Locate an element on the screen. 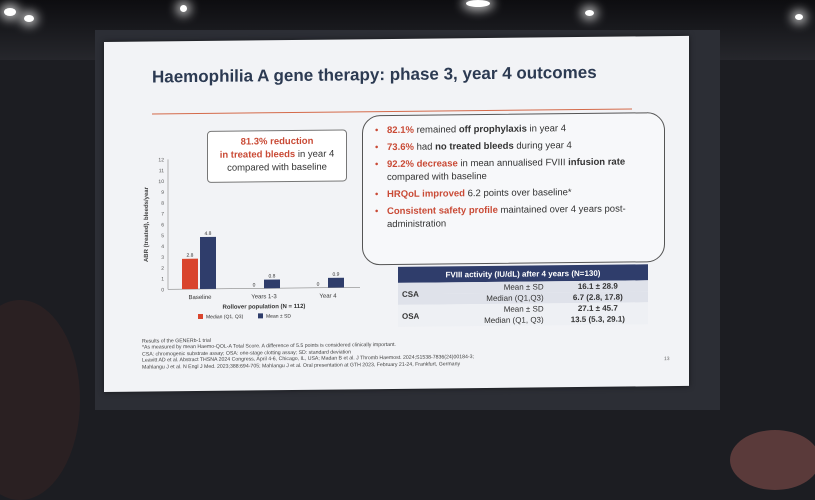 The height and width of the screenshot is (500, 815). stat-value: 13.5 (5.3, 29.1) is located at coordinates (598, 319).